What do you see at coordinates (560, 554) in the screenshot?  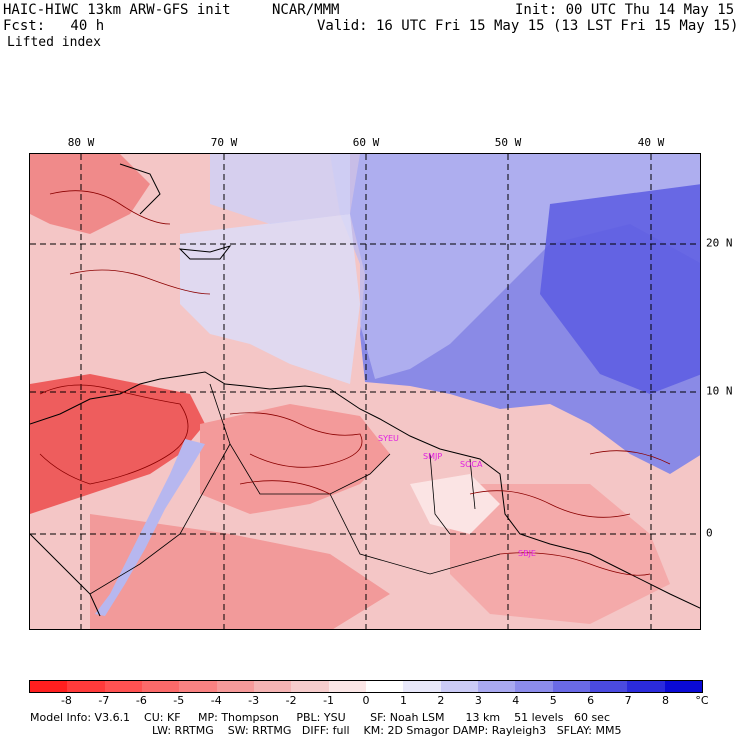 I see `unstable-region-south-east` at bounding box center [560, 554].